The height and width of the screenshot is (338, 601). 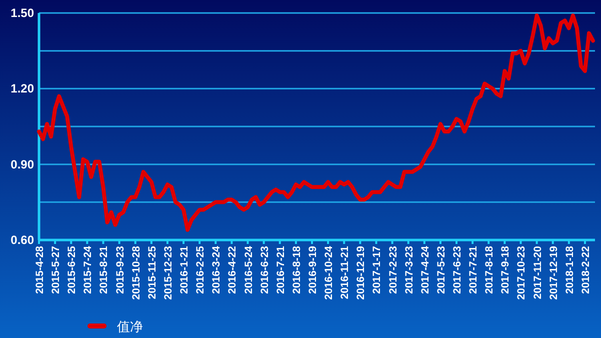 What do you see at coordinates (22, 164) in the screenshot?
I see `y-tick-label: 0.90` at bounding box center [22, 164].